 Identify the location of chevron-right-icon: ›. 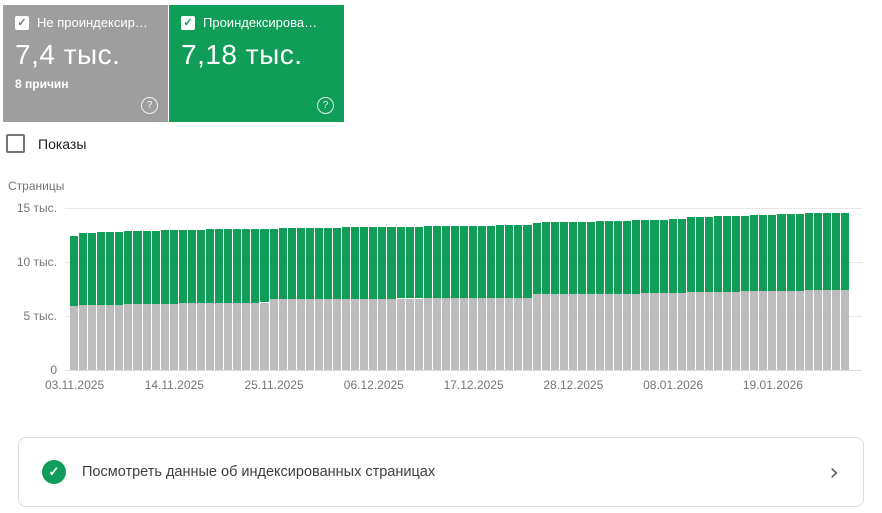
(834, 472).